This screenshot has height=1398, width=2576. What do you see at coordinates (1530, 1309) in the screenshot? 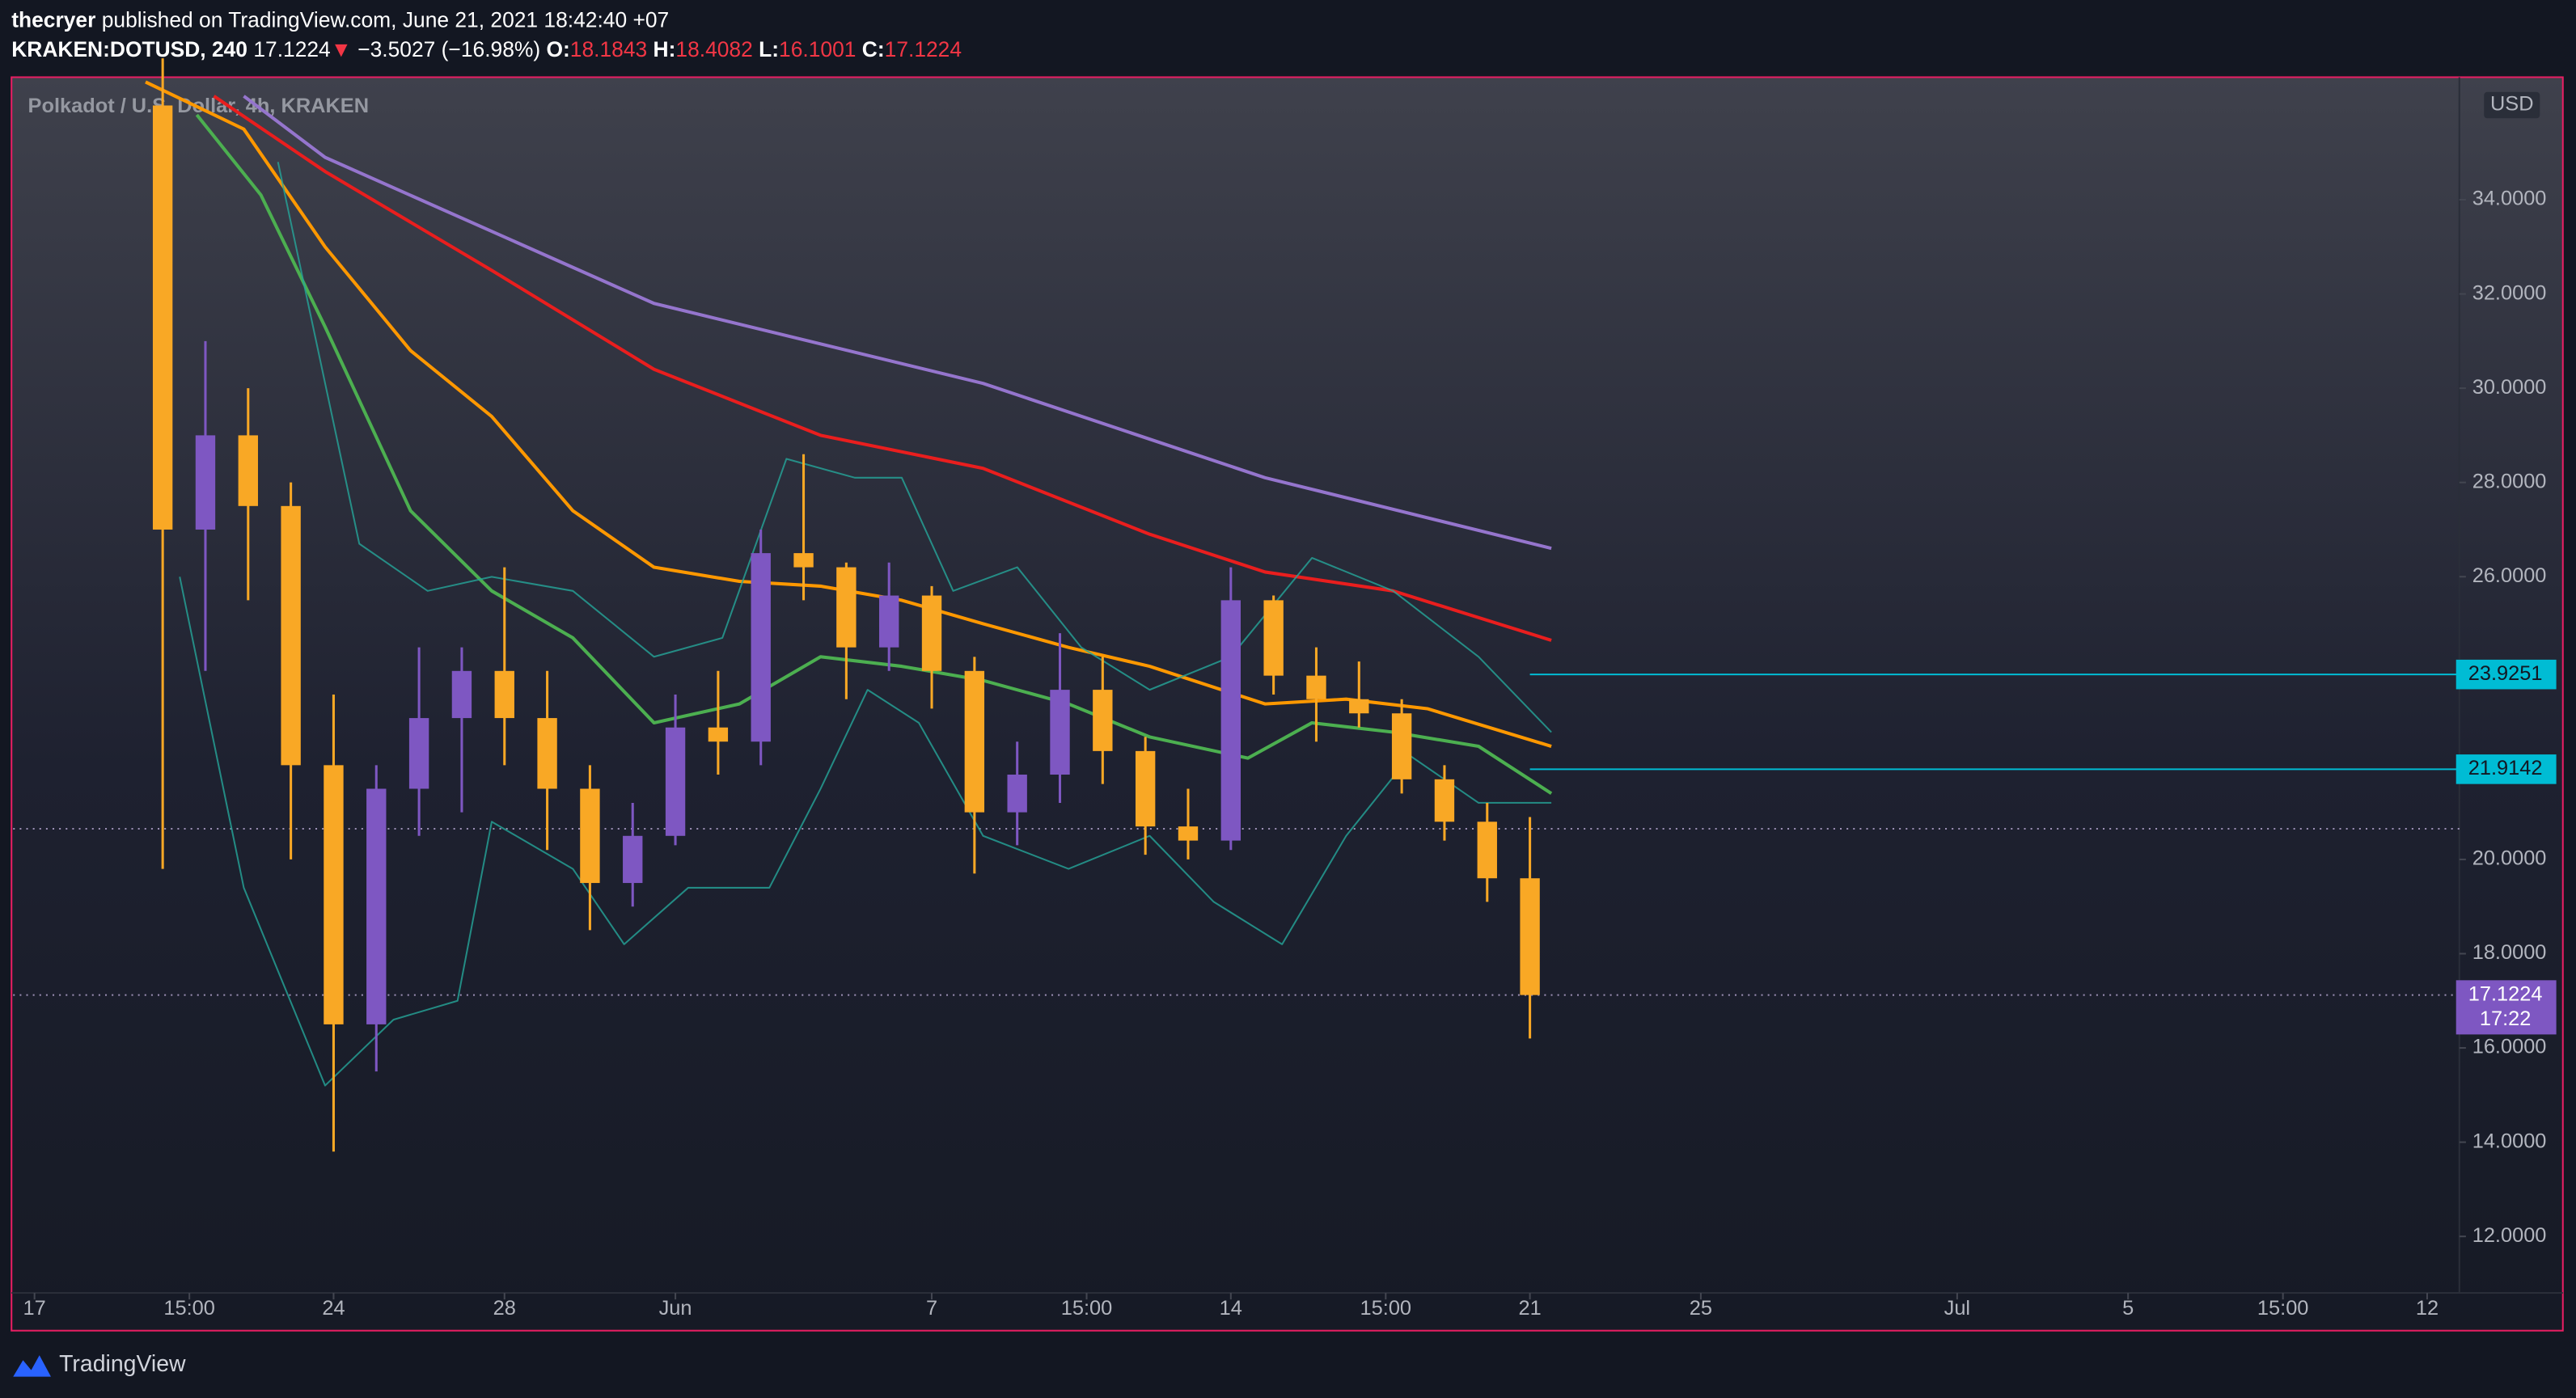
I see `x-tick-label: 21` at bounding box center [1530, 1309].